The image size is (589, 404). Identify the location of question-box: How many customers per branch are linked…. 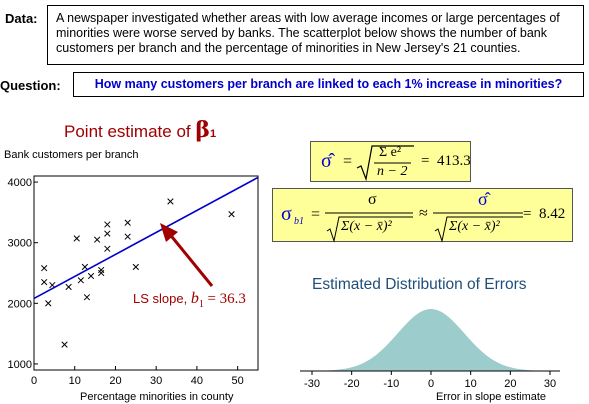
(328, 84).